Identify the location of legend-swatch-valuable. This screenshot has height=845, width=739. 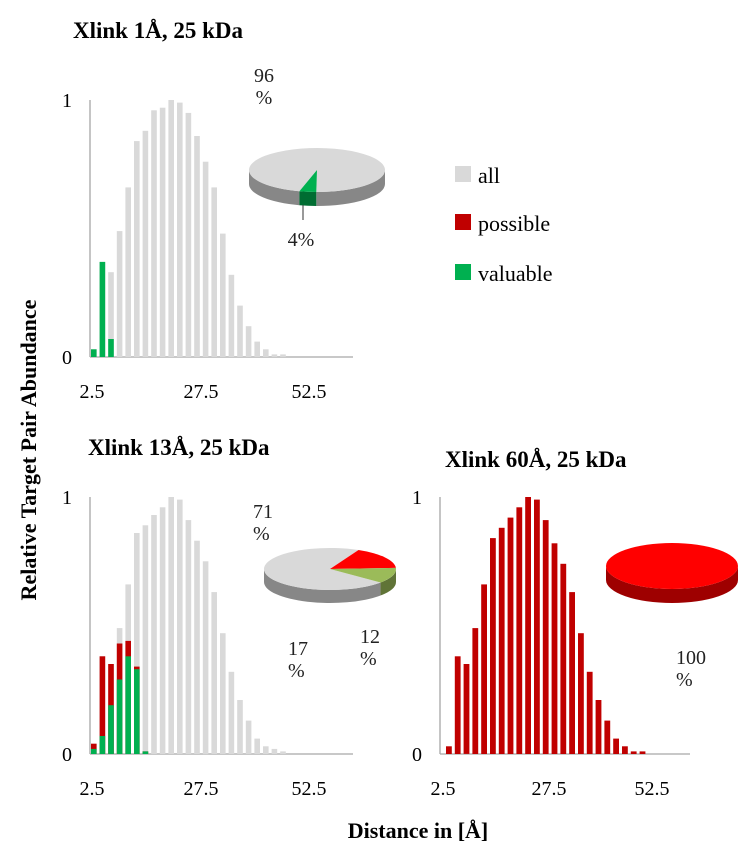
(463, 272).